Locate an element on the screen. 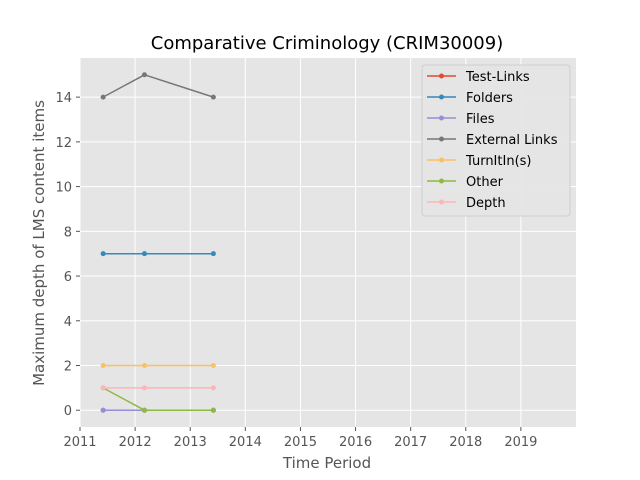 The height and width of the screenshot is (480, 640). legend-box is located at coordinates (496, 140).